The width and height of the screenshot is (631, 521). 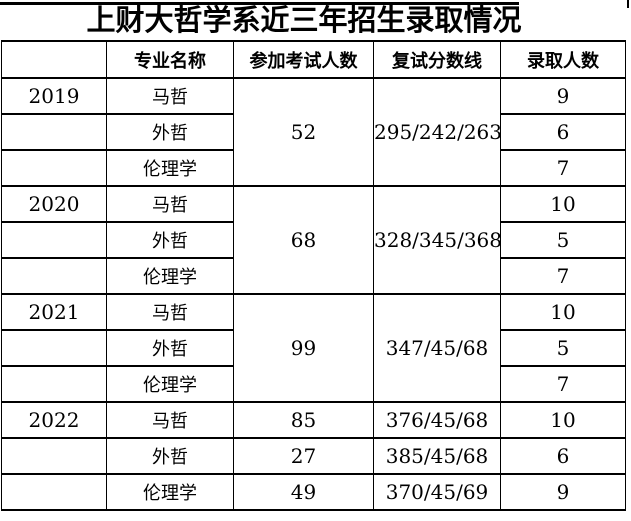 I want to click on table-row: 伦理学 49 370/45/69 9, so click(x=313, y=492).